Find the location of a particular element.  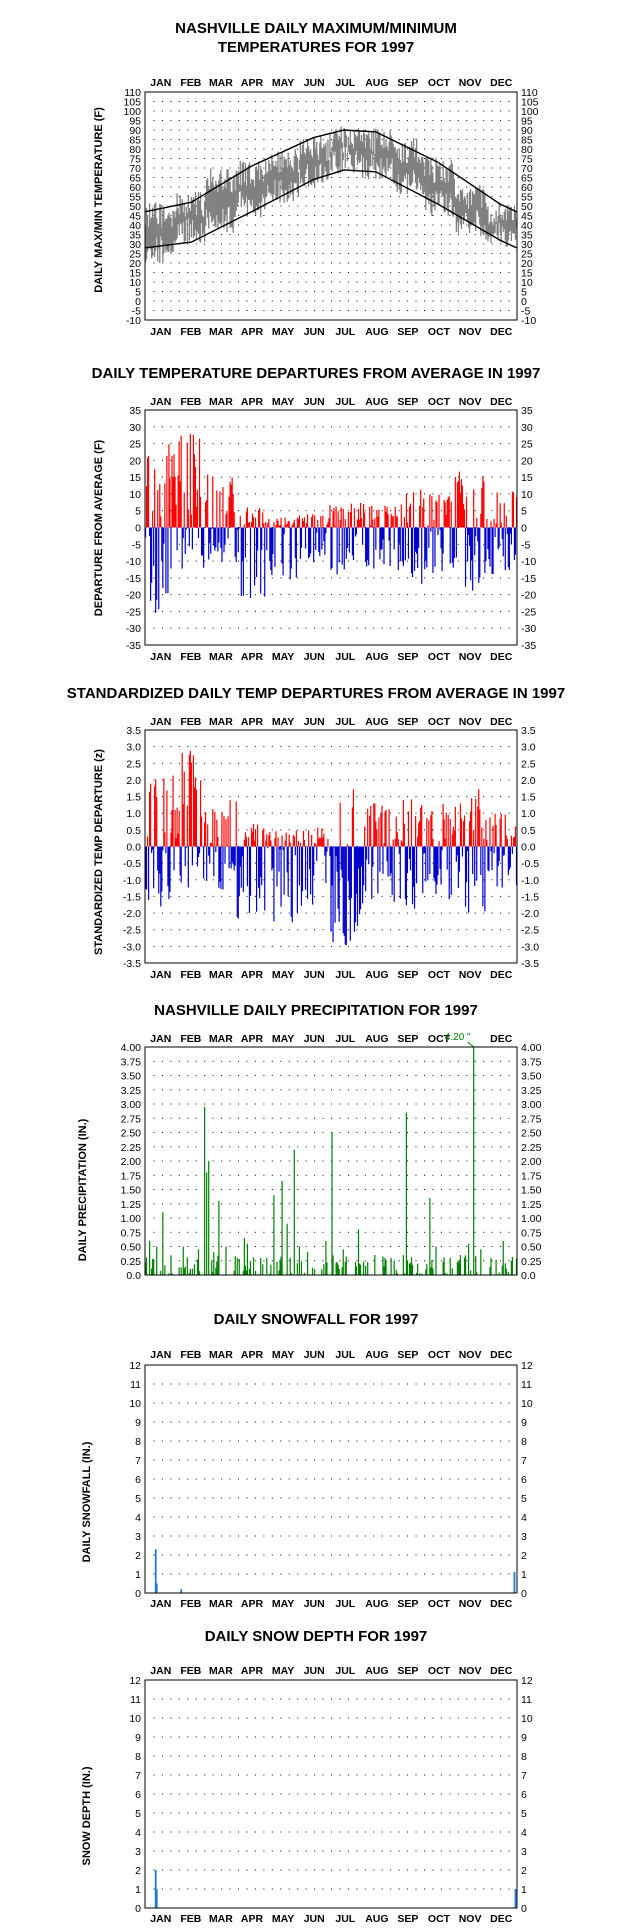

y-tick-label-right: 15 is located at coordinates (527, 274).